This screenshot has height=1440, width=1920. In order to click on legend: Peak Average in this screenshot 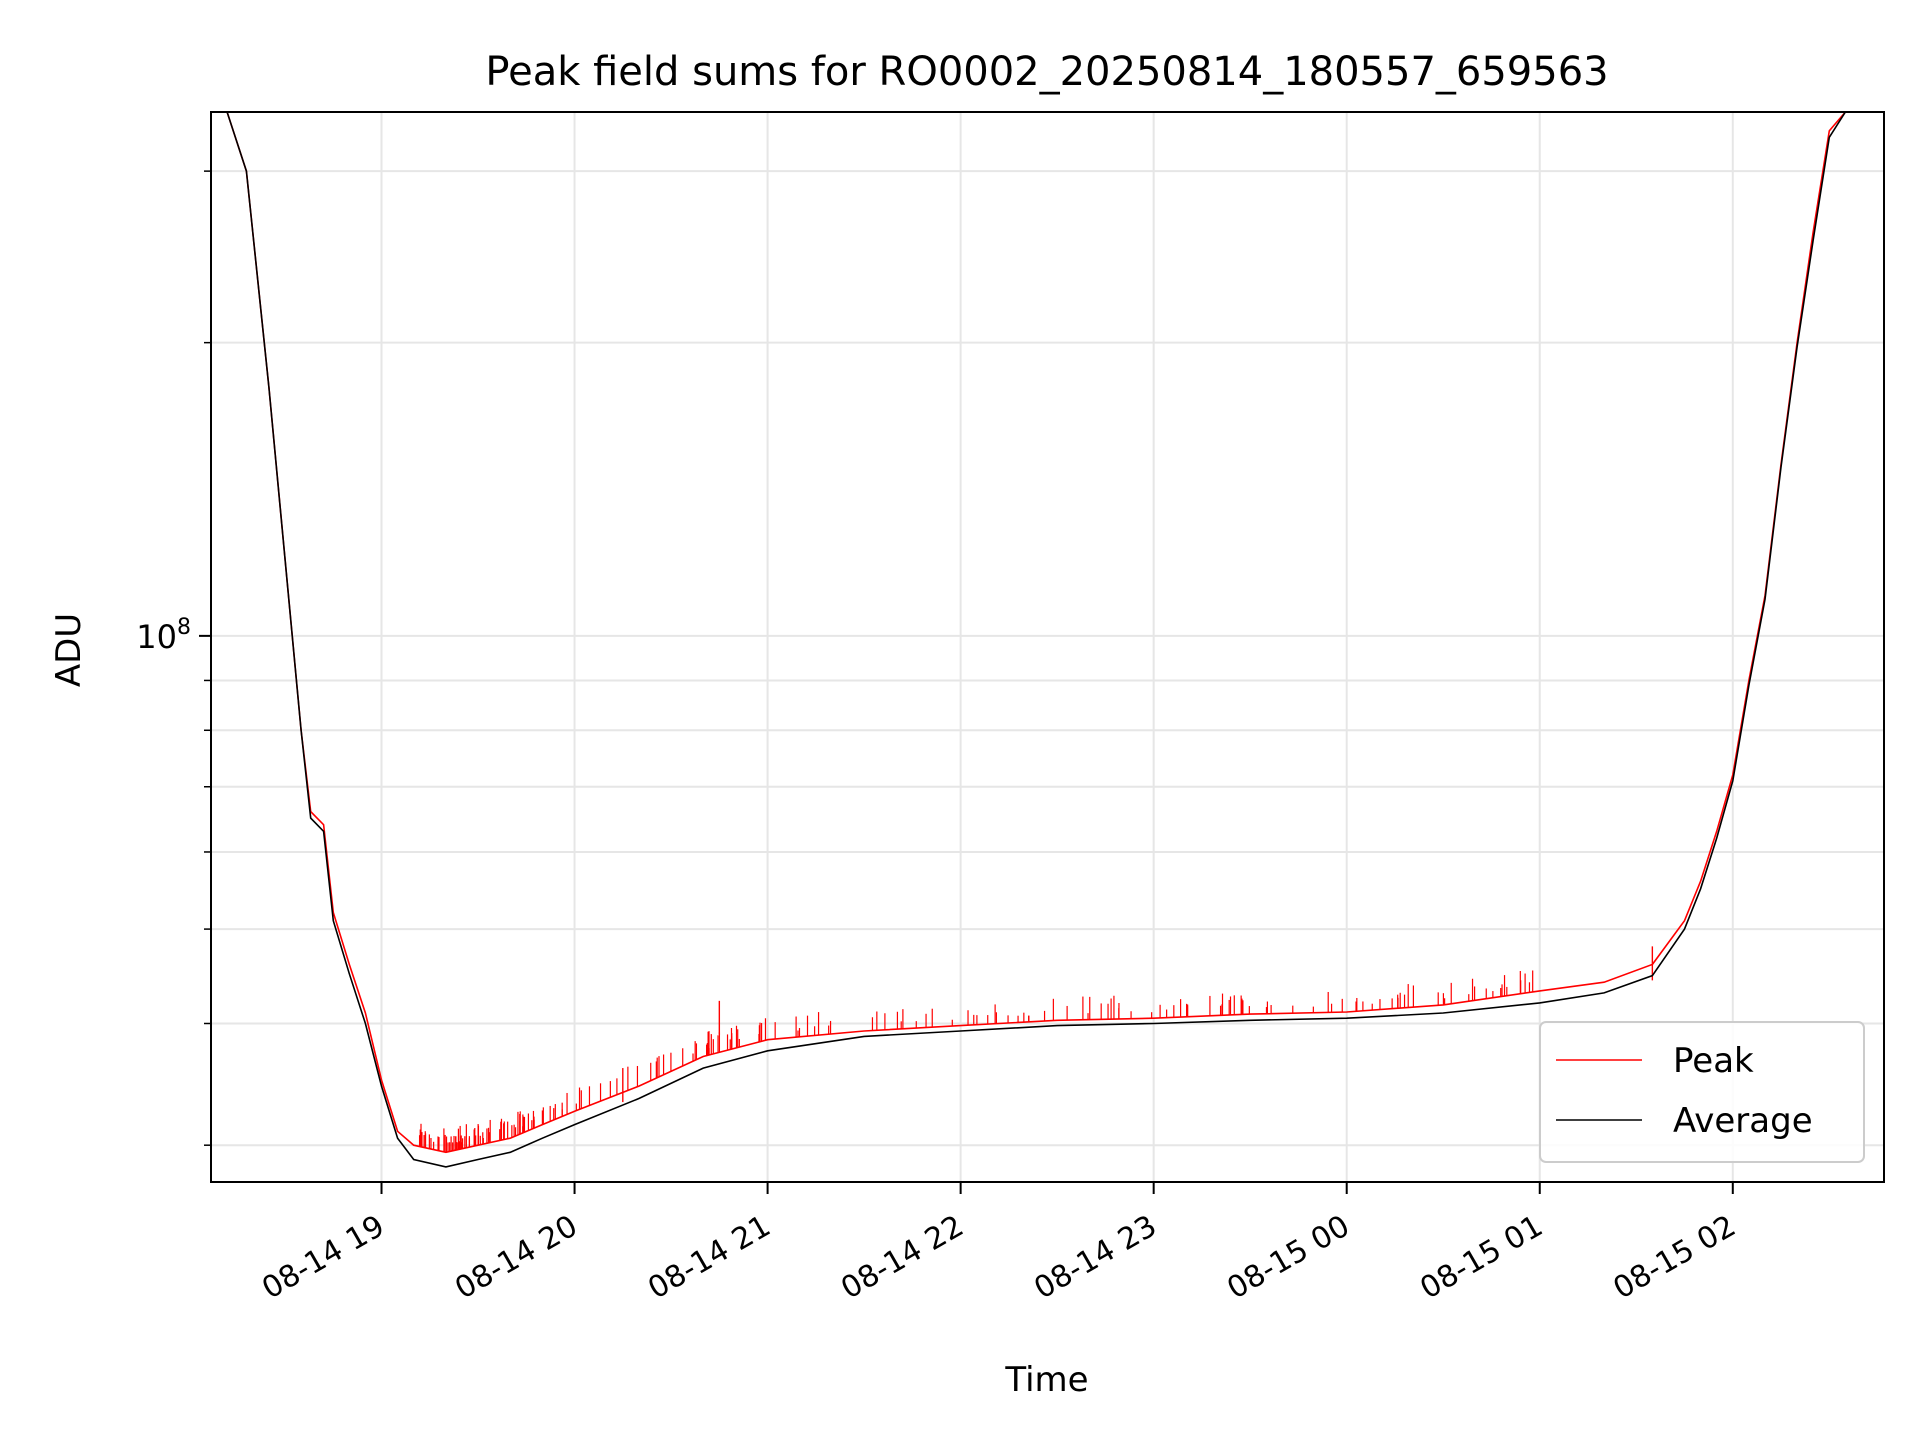, I will do `click(1702, 1092)`.